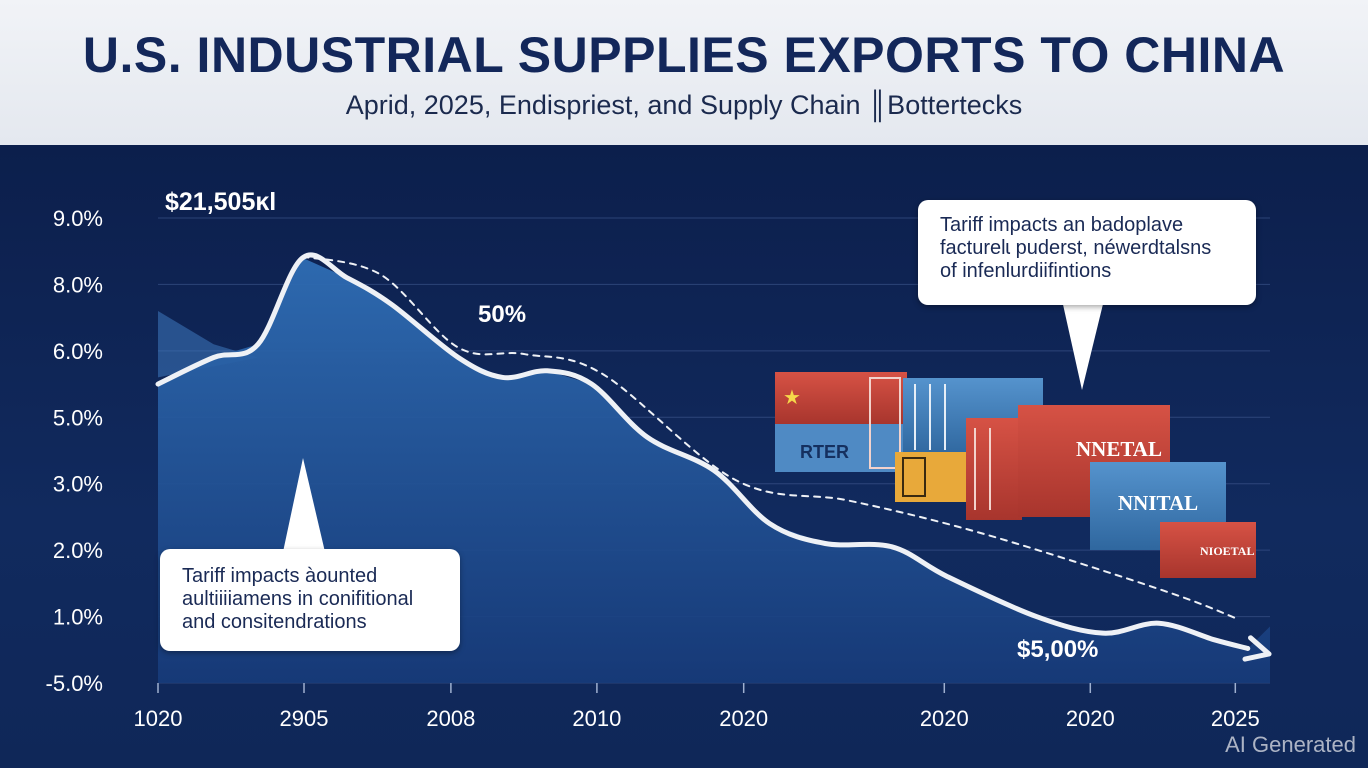 This screenshot has width=1368, height=768. What do you see at coordinates (1083, 345) in the screenshot?
I see `callout-pointer-right` at bounding box center [1083, 345].